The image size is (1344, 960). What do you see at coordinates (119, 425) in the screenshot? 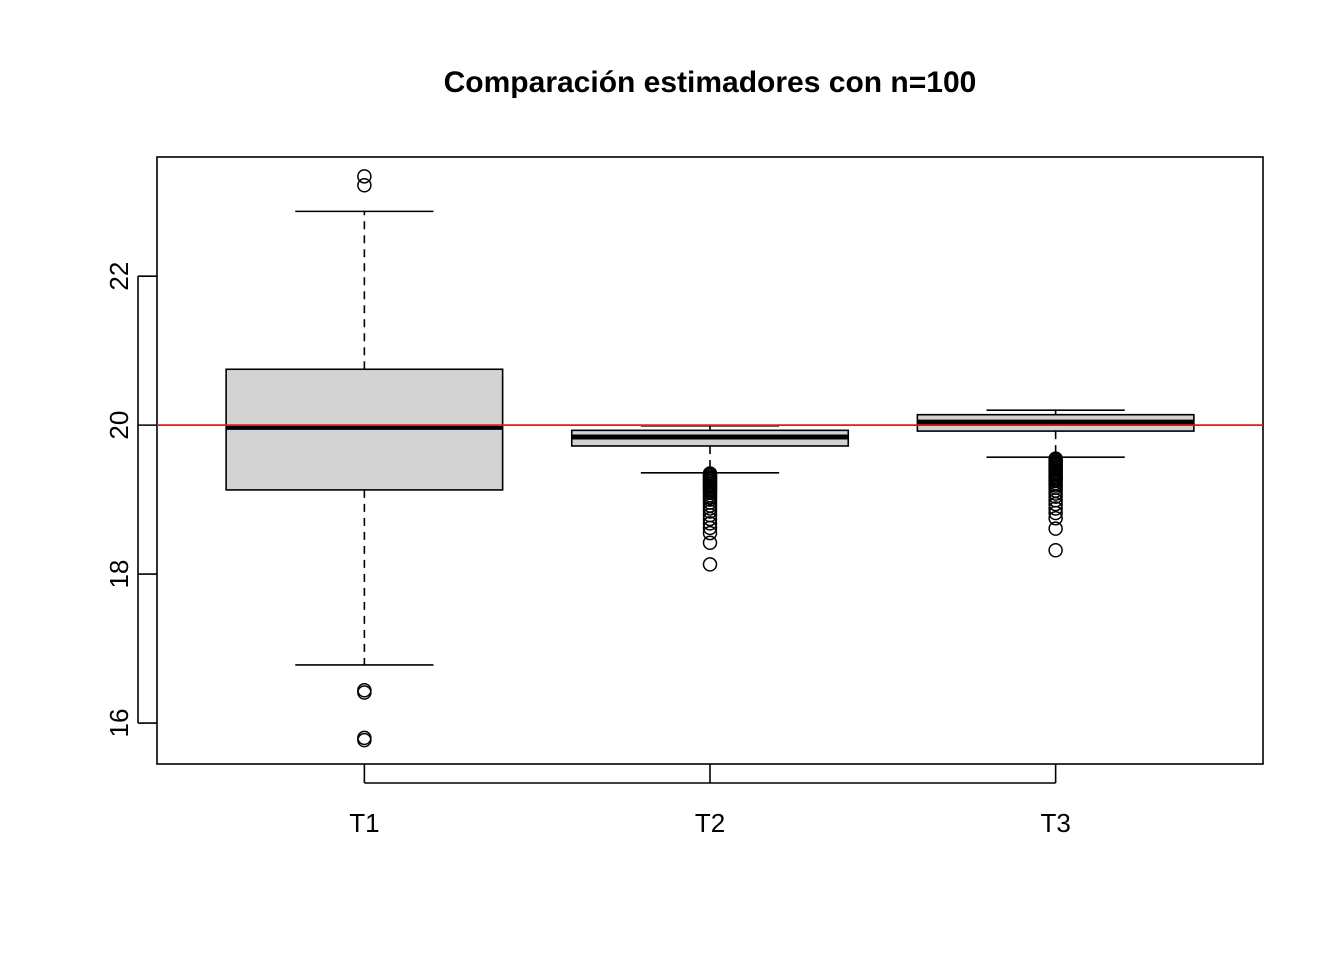
I see `y-tick-label: 20` at bounding box center [119, 425].